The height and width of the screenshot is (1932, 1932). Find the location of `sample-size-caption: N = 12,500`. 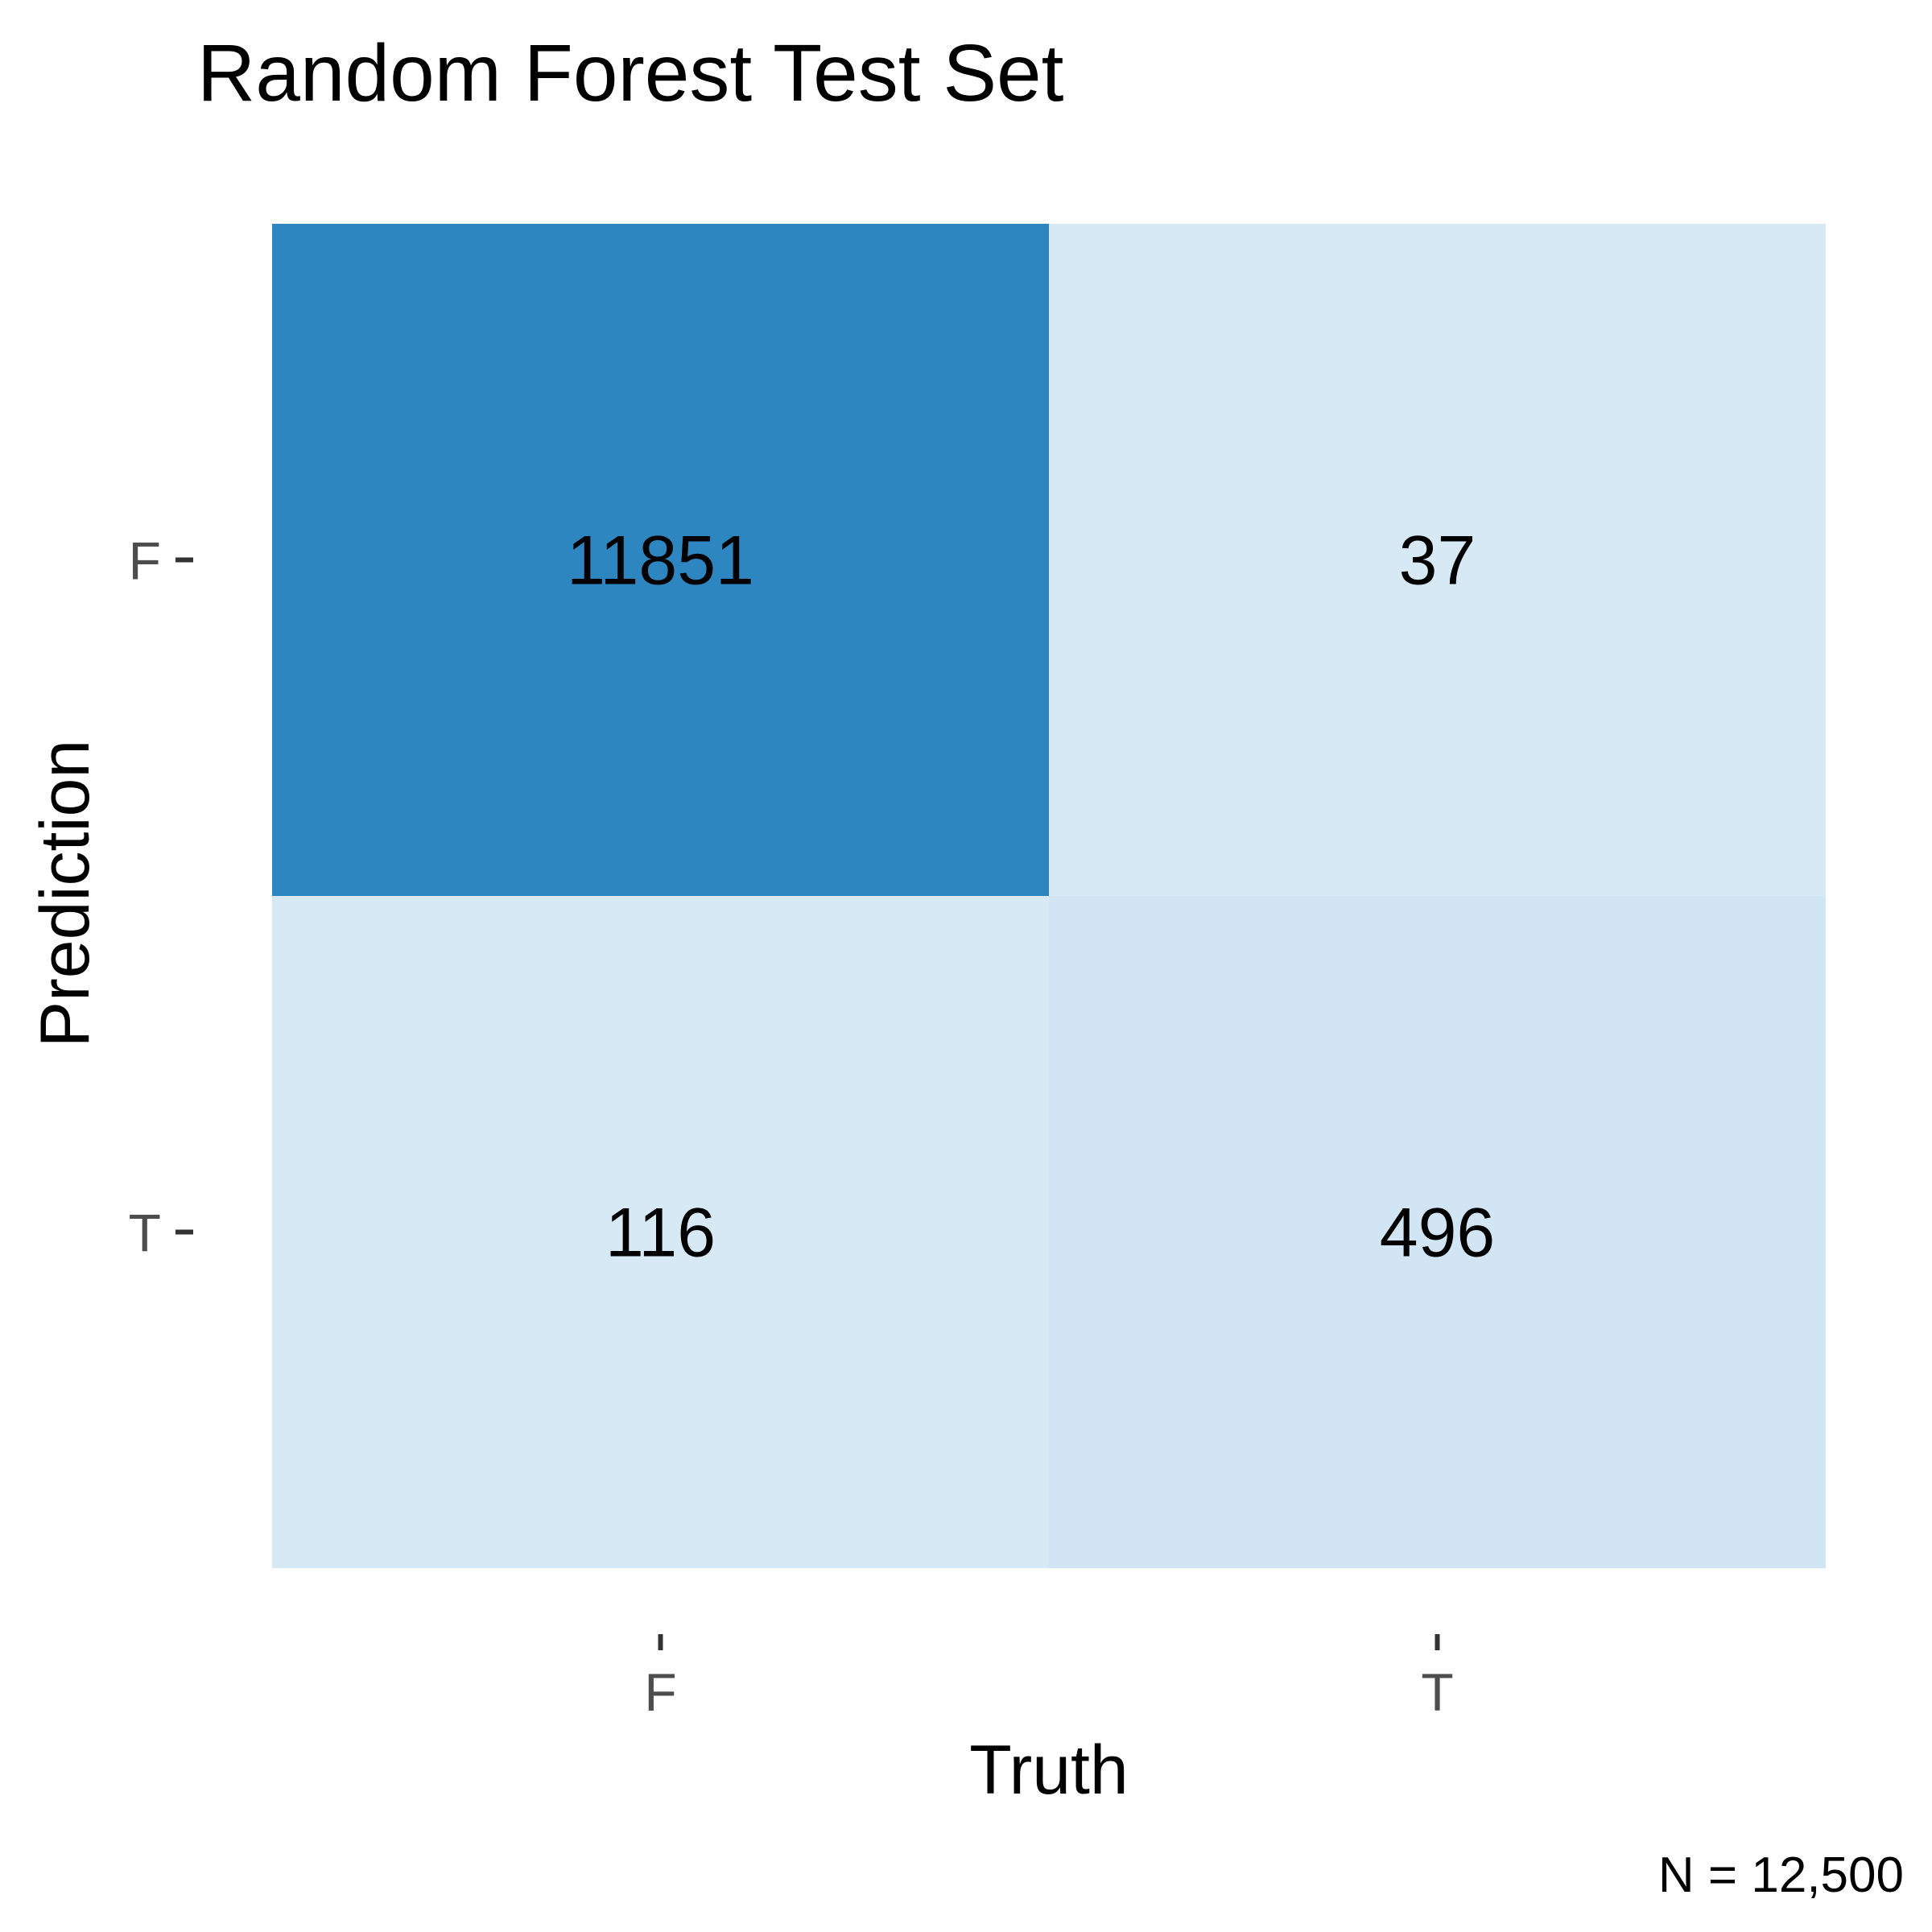

sample-size-caption: N = 12,500 is located at coordinates (1781, 1875).